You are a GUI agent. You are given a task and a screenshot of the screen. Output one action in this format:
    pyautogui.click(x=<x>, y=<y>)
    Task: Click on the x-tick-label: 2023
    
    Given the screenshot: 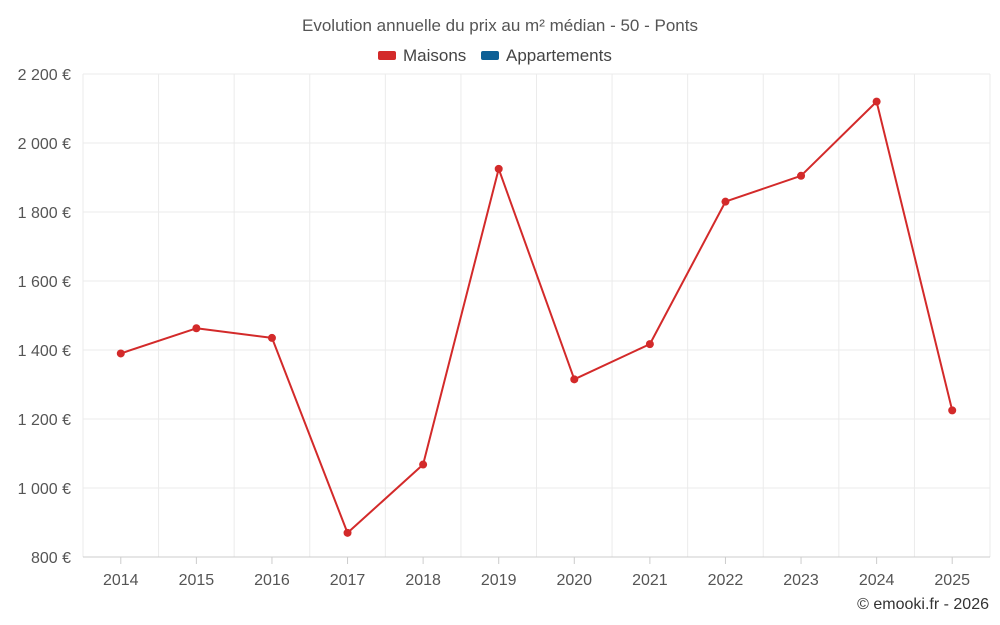 What is the action you would take?
    pyautogui.click(x=801, y=580)
    